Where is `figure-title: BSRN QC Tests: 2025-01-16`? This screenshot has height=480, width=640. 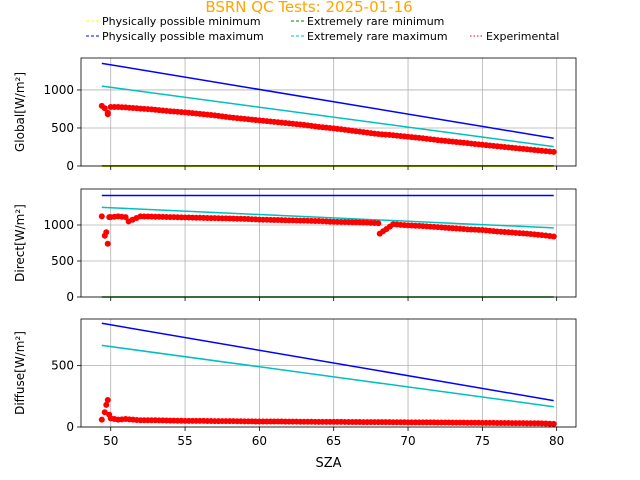 figure-title: BSRN QC Tests: 2025-01-16 is located at coordinates (308, 8).